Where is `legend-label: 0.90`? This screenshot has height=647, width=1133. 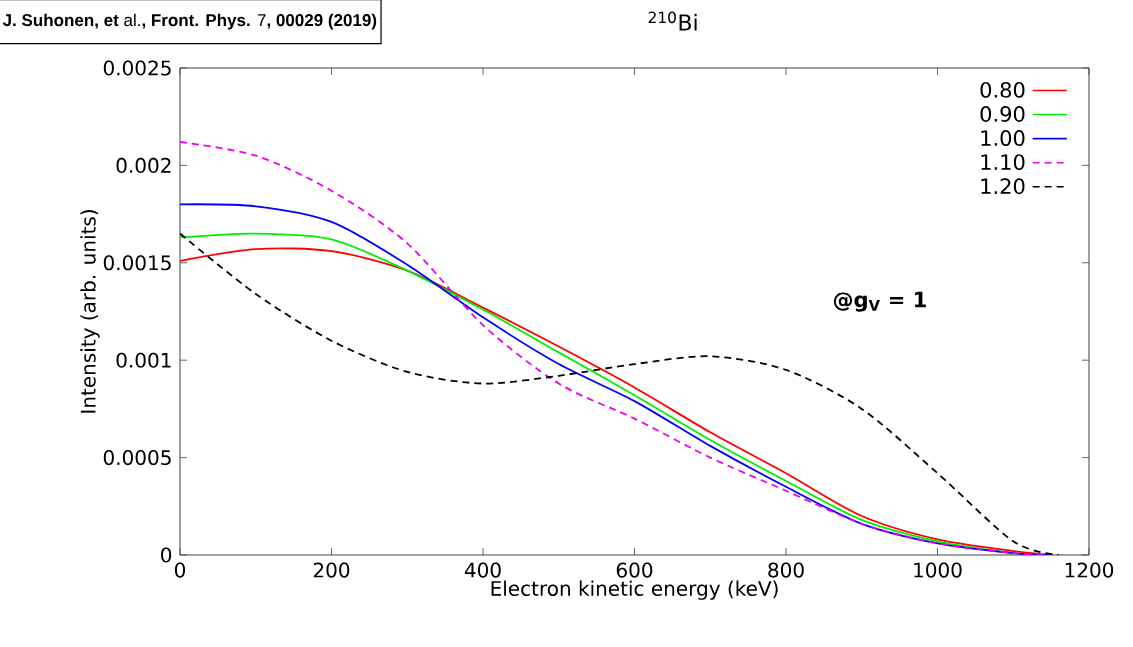
legend-label: 0.90 is located at coordinates (1002, 114).